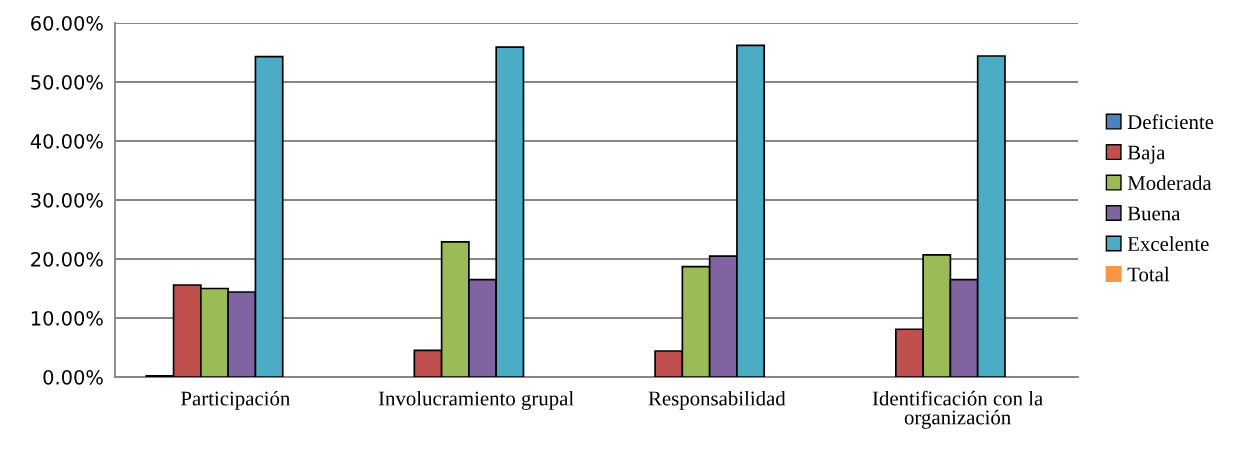  Describe the element at coordinates (236, 400) in the screenshot. I see `x-tick-label: Participación` at that location.